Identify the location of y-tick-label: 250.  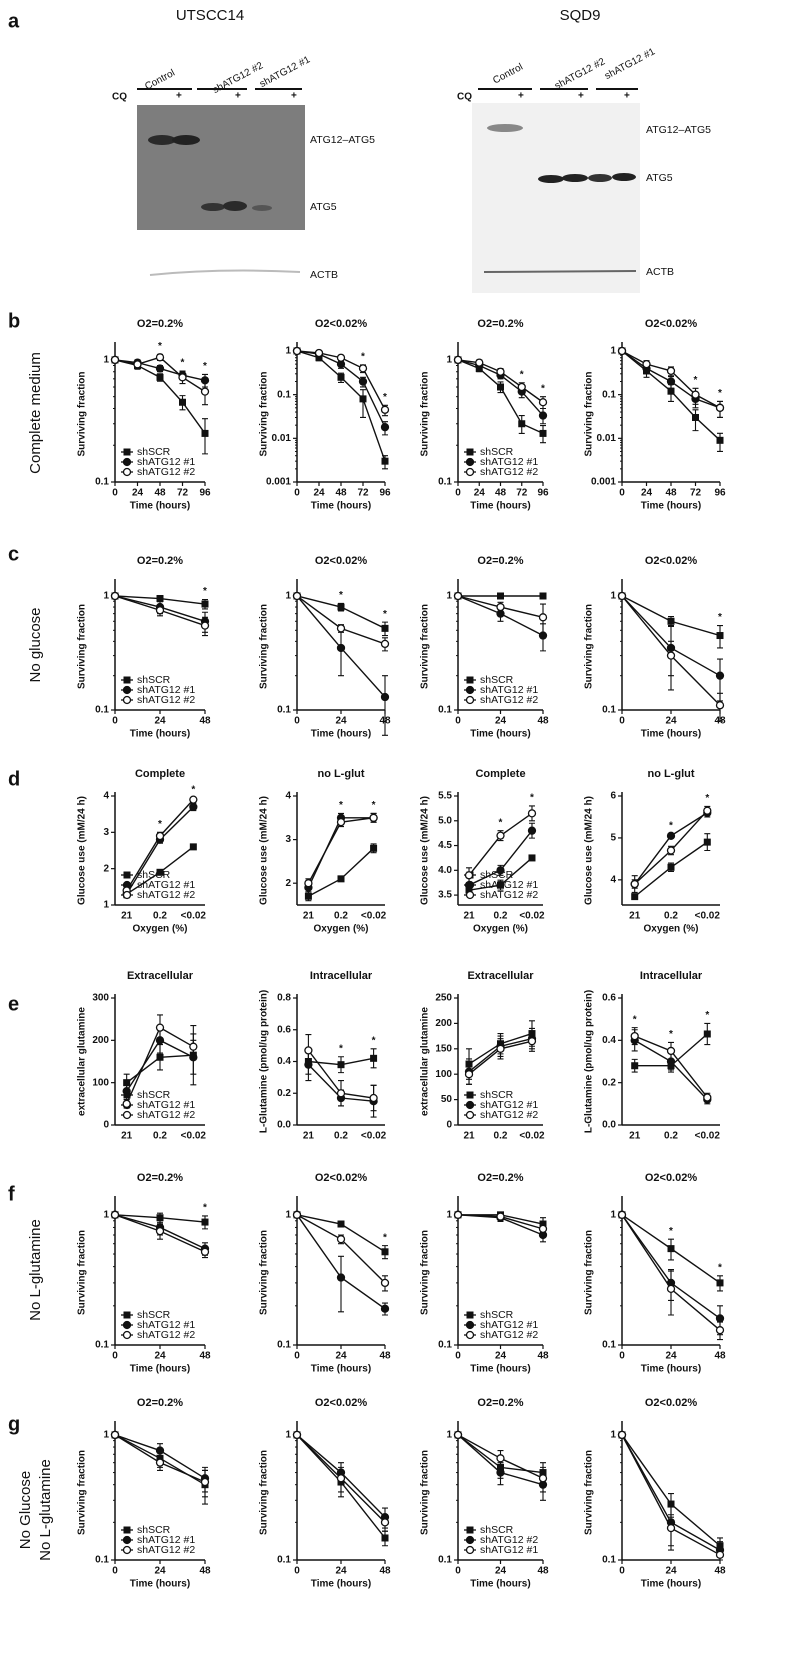
(443, 998).